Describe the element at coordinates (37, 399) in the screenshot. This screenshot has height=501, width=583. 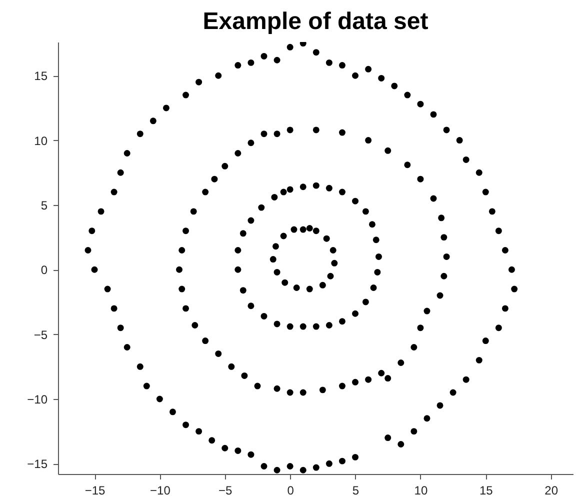
I see `y-tick-label: −10` at that location.